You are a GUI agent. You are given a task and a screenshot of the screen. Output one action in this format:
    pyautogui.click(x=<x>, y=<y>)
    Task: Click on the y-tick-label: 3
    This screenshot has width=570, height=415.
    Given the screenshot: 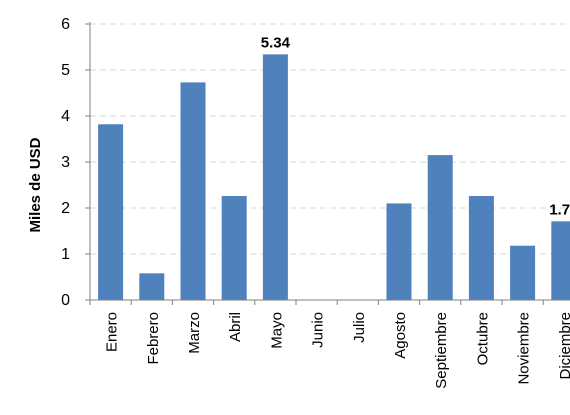 What is the action you would take?
    pyautogui.click(x=65, y=162)
    